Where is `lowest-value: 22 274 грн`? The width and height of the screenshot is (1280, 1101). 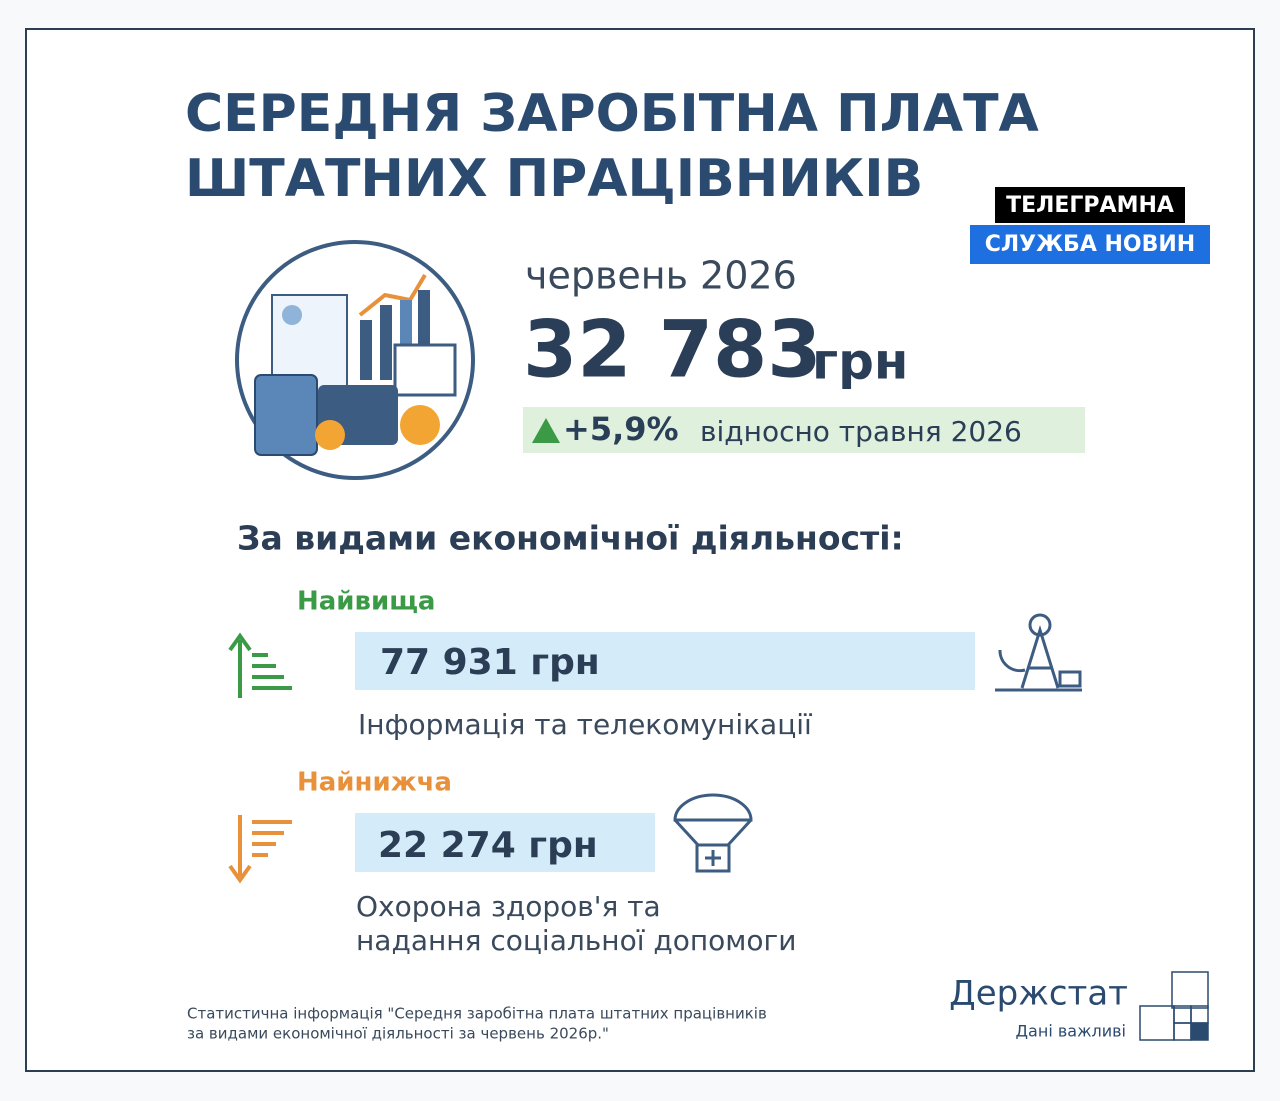
lowest-value: 22 274 грн is located at coordinates (488, 845).